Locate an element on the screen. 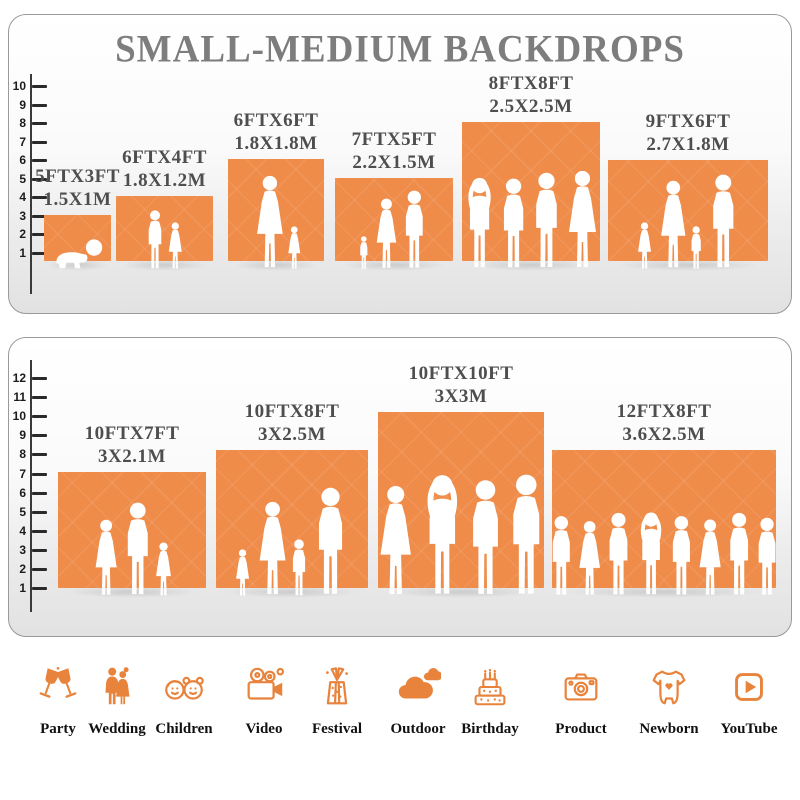 This screenshot has height=800, width=800. size-feet-text: 6FTX4FT is located at coordinates (164, 157).